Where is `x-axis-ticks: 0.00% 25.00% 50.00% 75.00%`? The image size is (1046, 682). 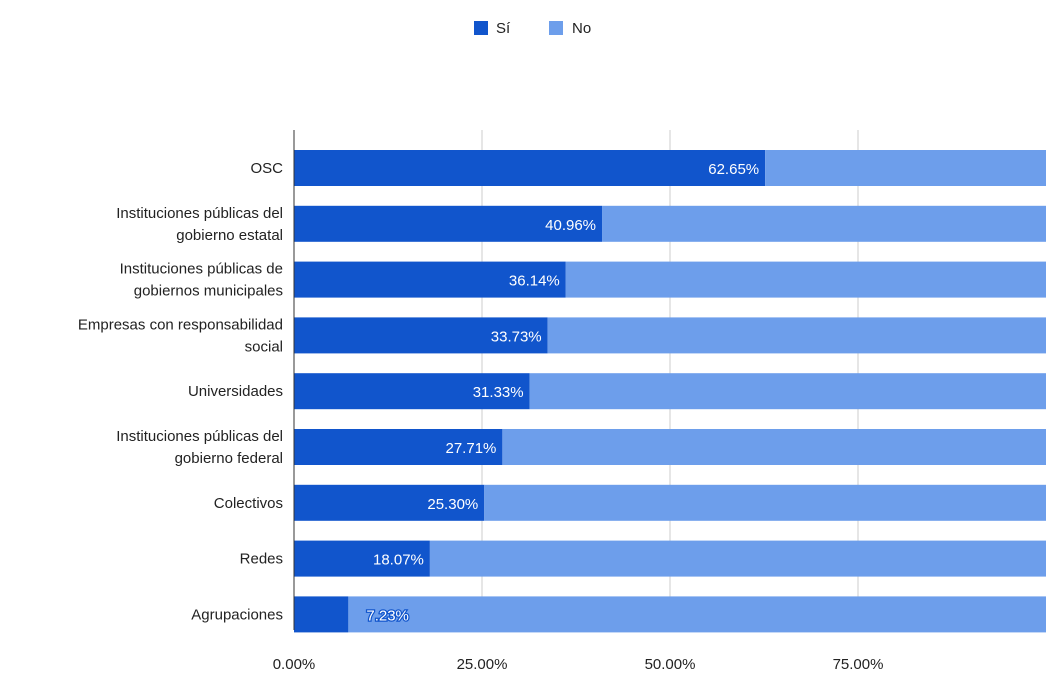
x-axis-ticks: 0.00% 25.00% 50.00% 75.00% is located at coordinates (578, 664).